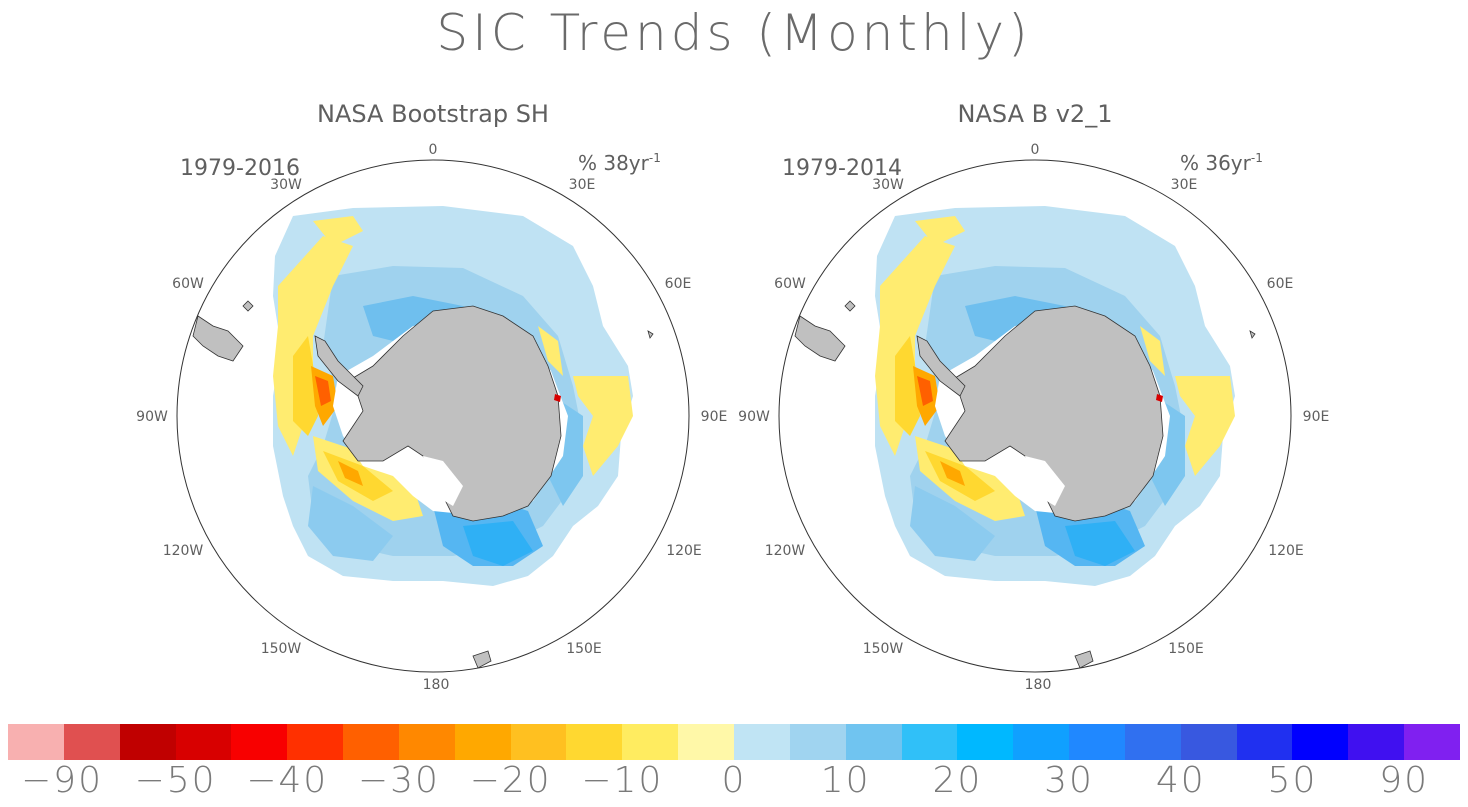  What do you see at coordinates (619, 163) in the screenshot?
I see `left-units: % 38yr-1` at bounding box center [619, 163].